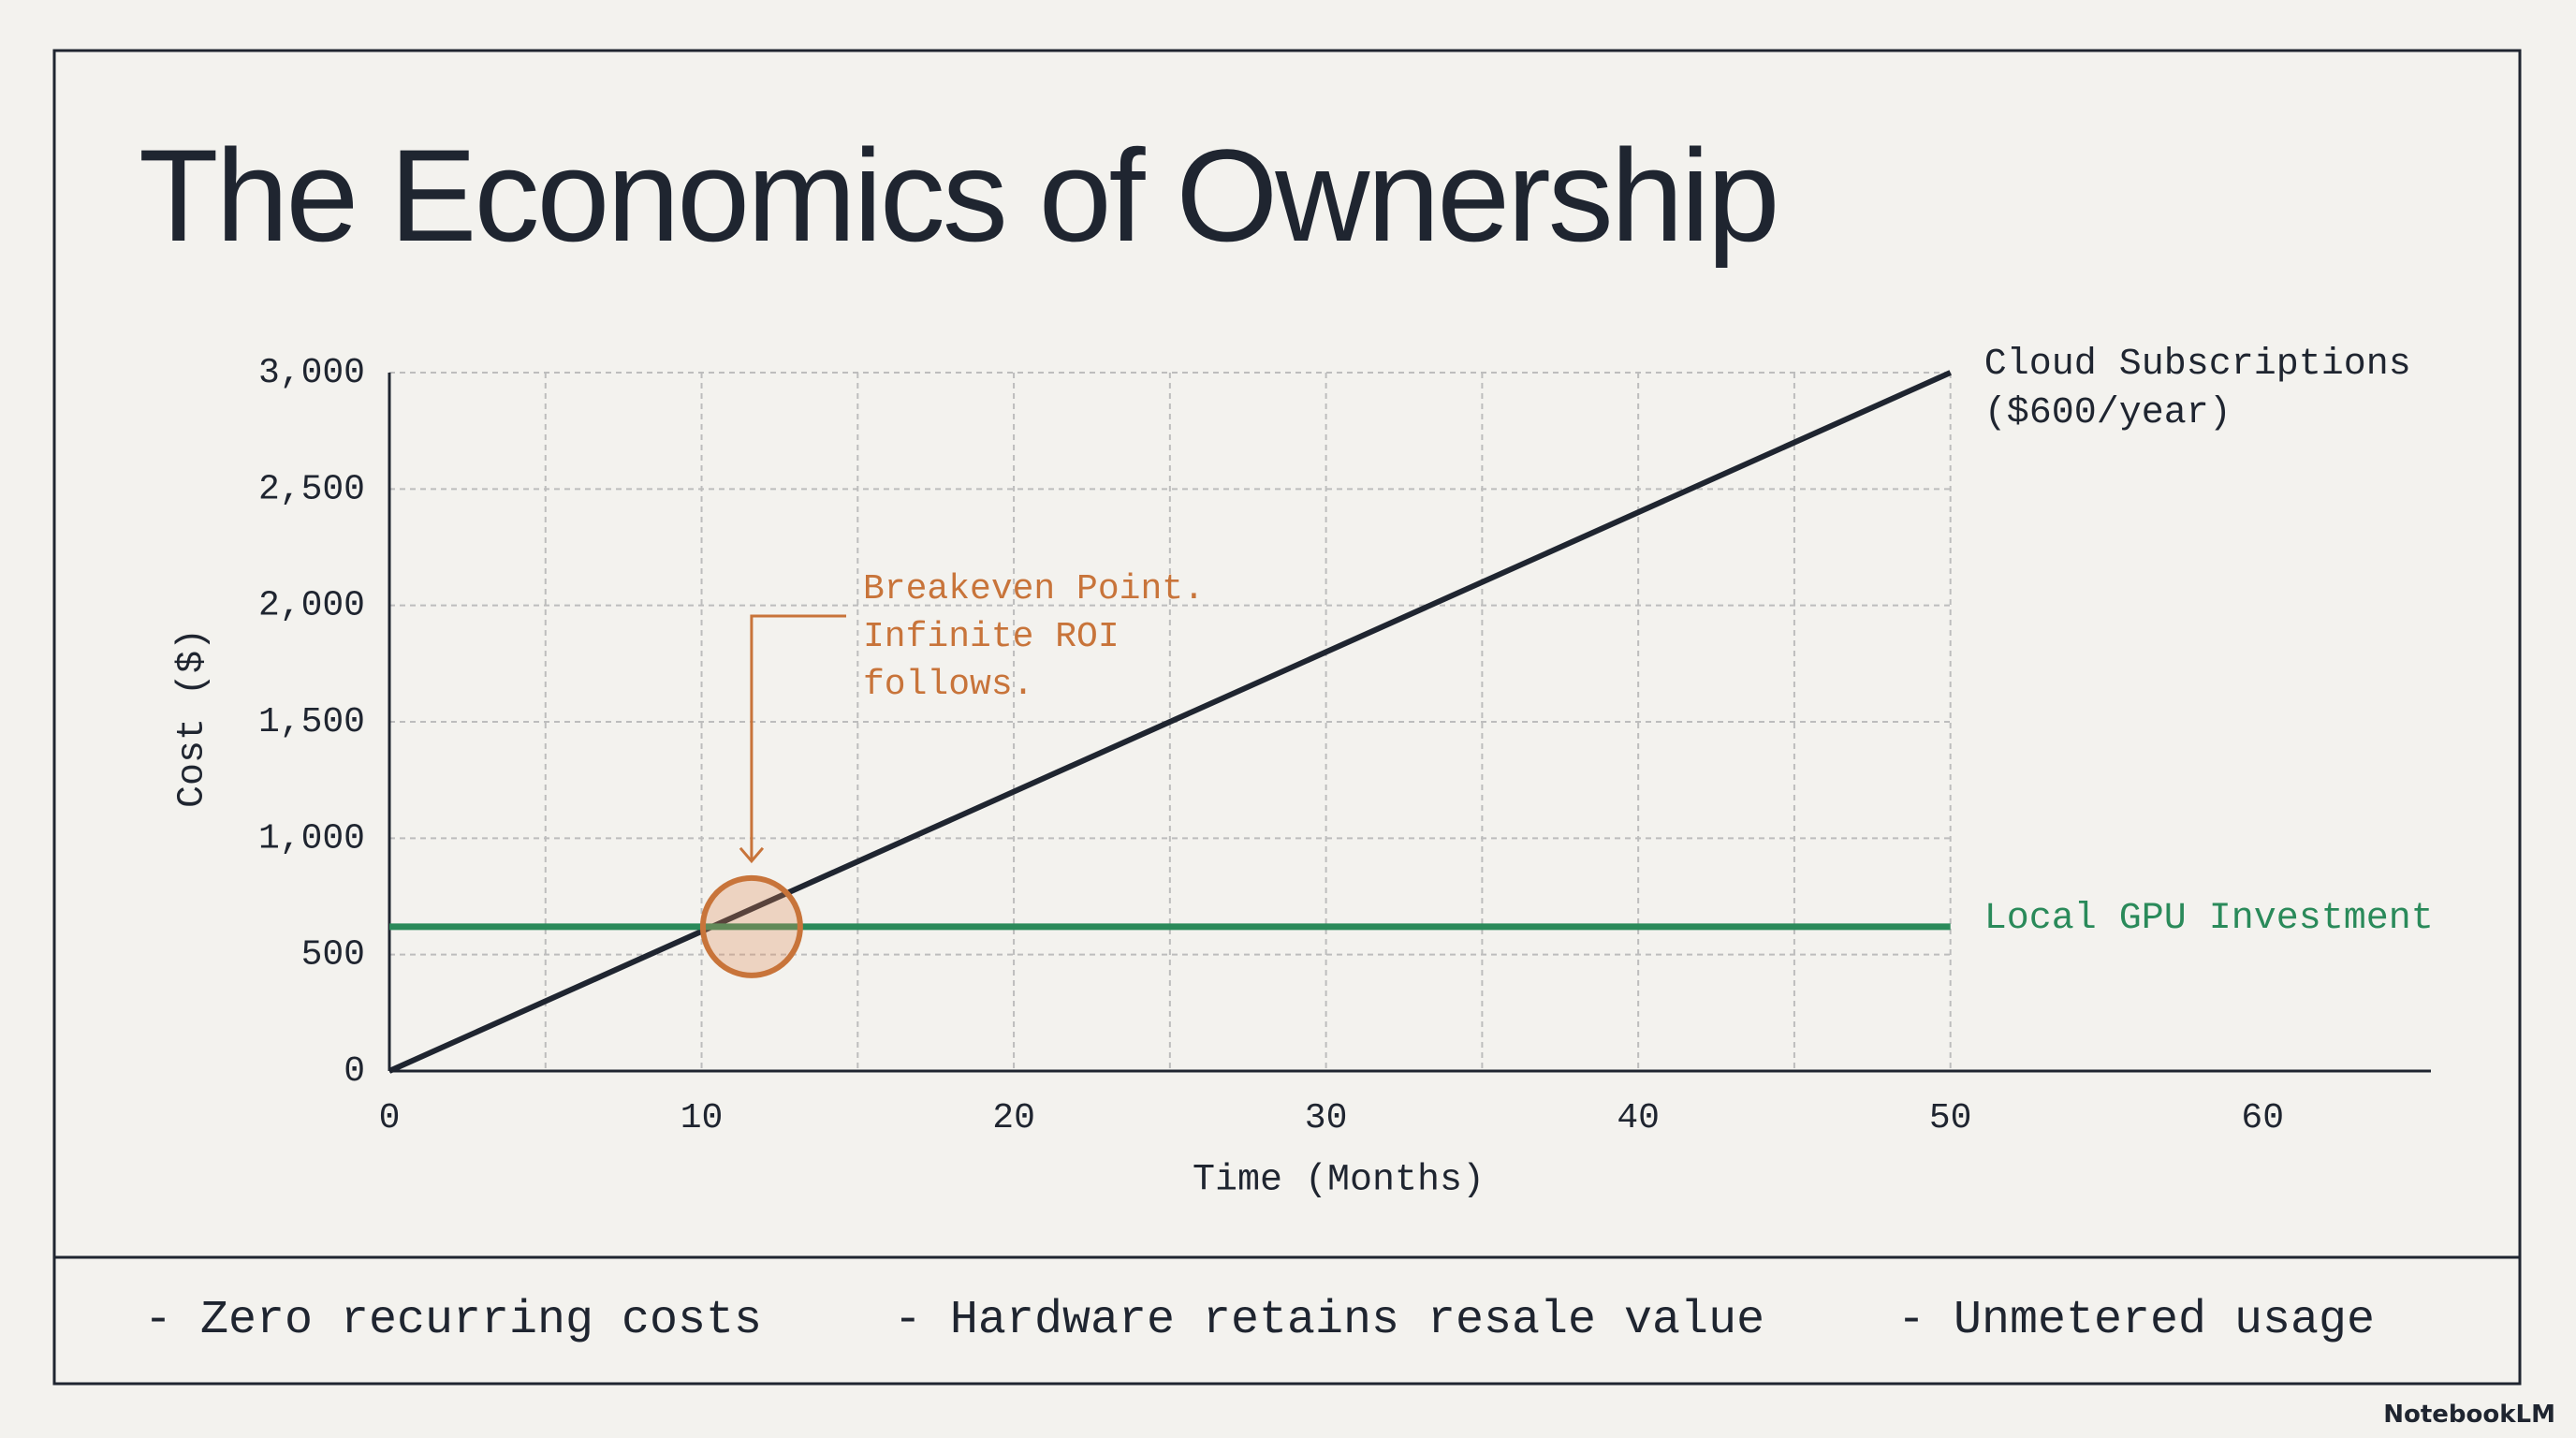 The height and width of the screenshot is (1438, 2576). What do you see at coordinates (960, 195) in the screenshot?
I see `chart-title: The Economics of Ownership` at bounding box center [960, 195].